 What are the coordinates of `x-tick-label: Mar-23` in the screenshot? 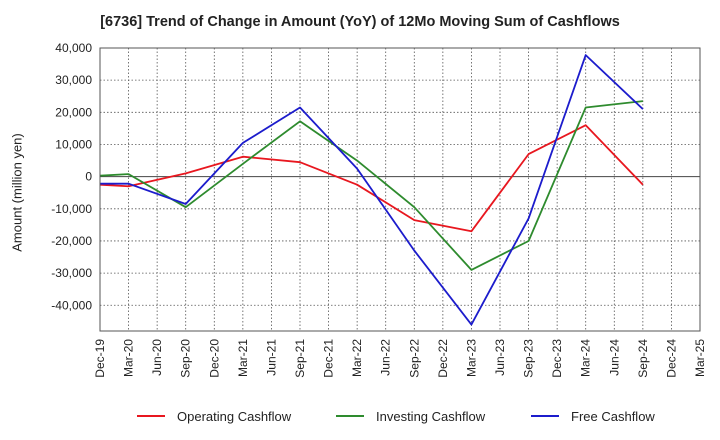 It's located at (471, 358).